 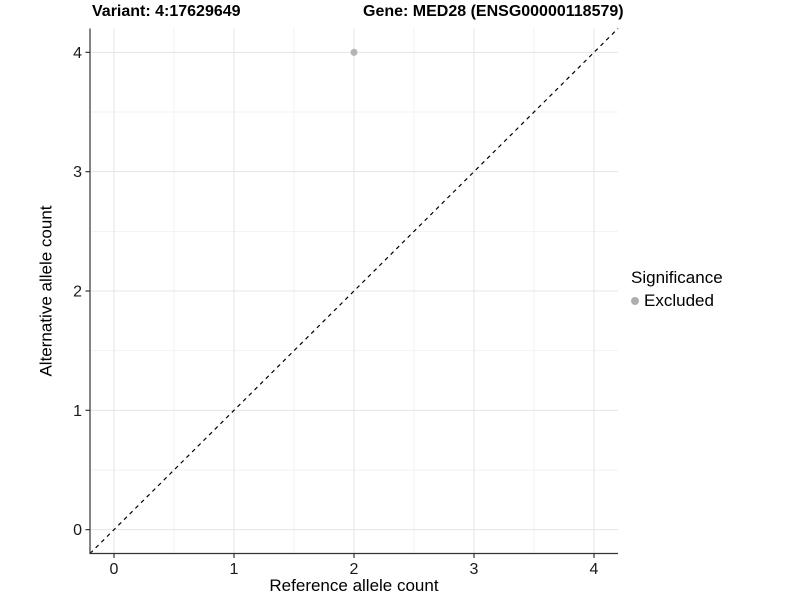 What do you see at coordinates (493, 11) in the screenshot?
I see `gene-title: Gene: MED28 (ENSG00000118579)` at bounding box center [493, 11].